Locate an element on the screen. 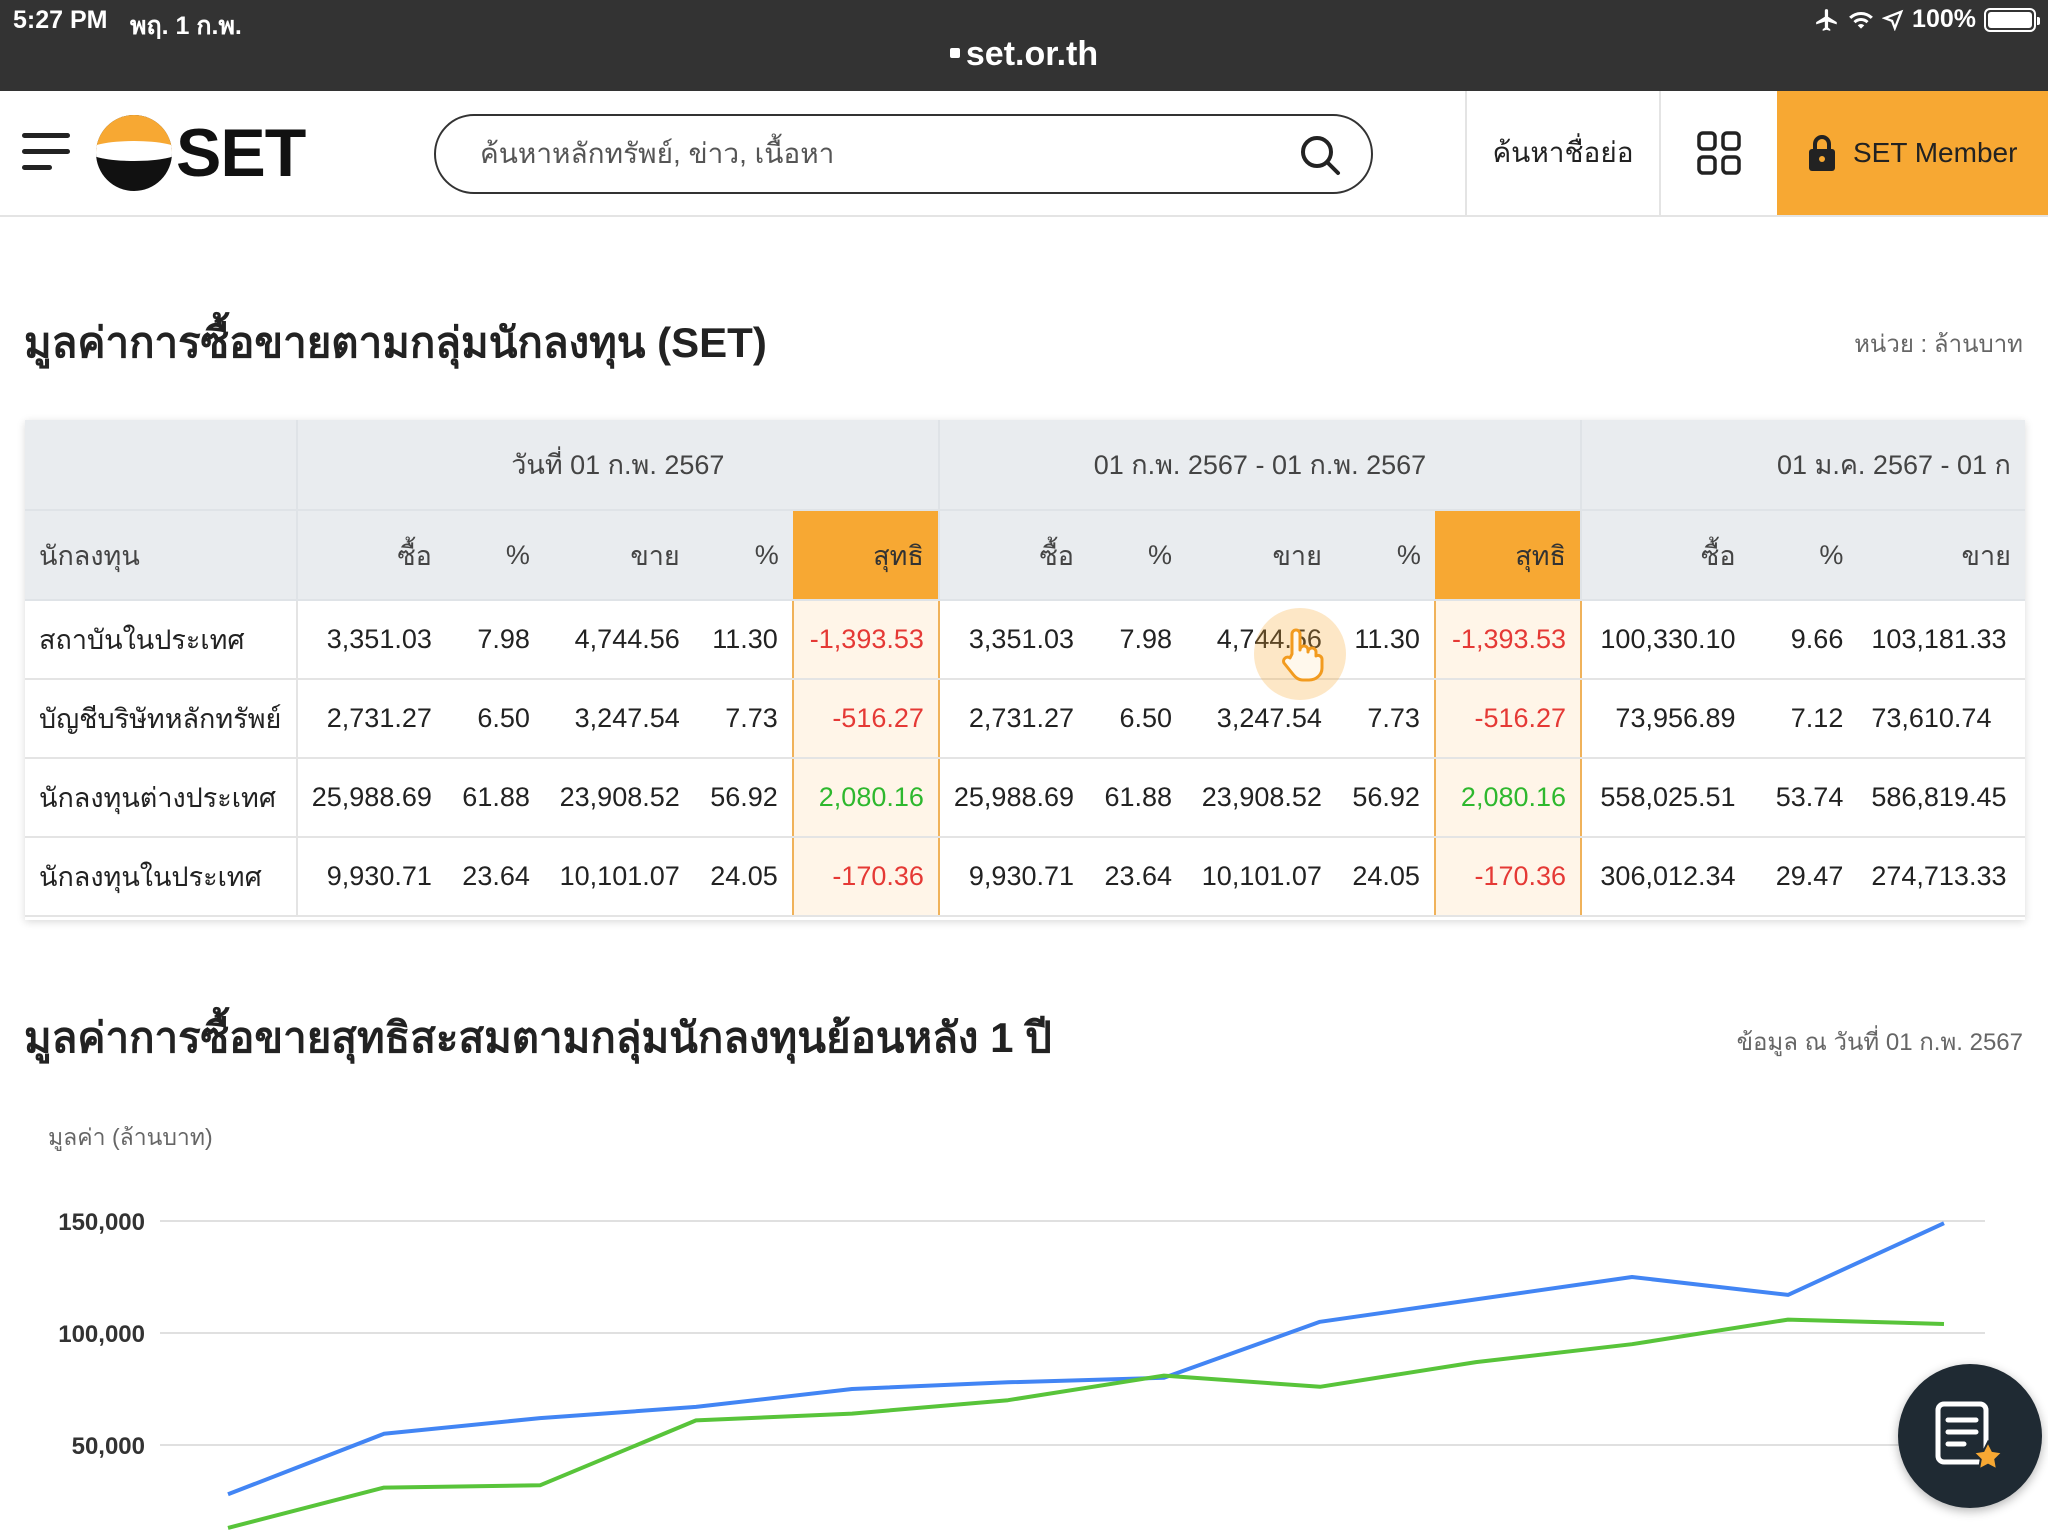  url-bar: set.or.th is located at coordinates (1024, 54).